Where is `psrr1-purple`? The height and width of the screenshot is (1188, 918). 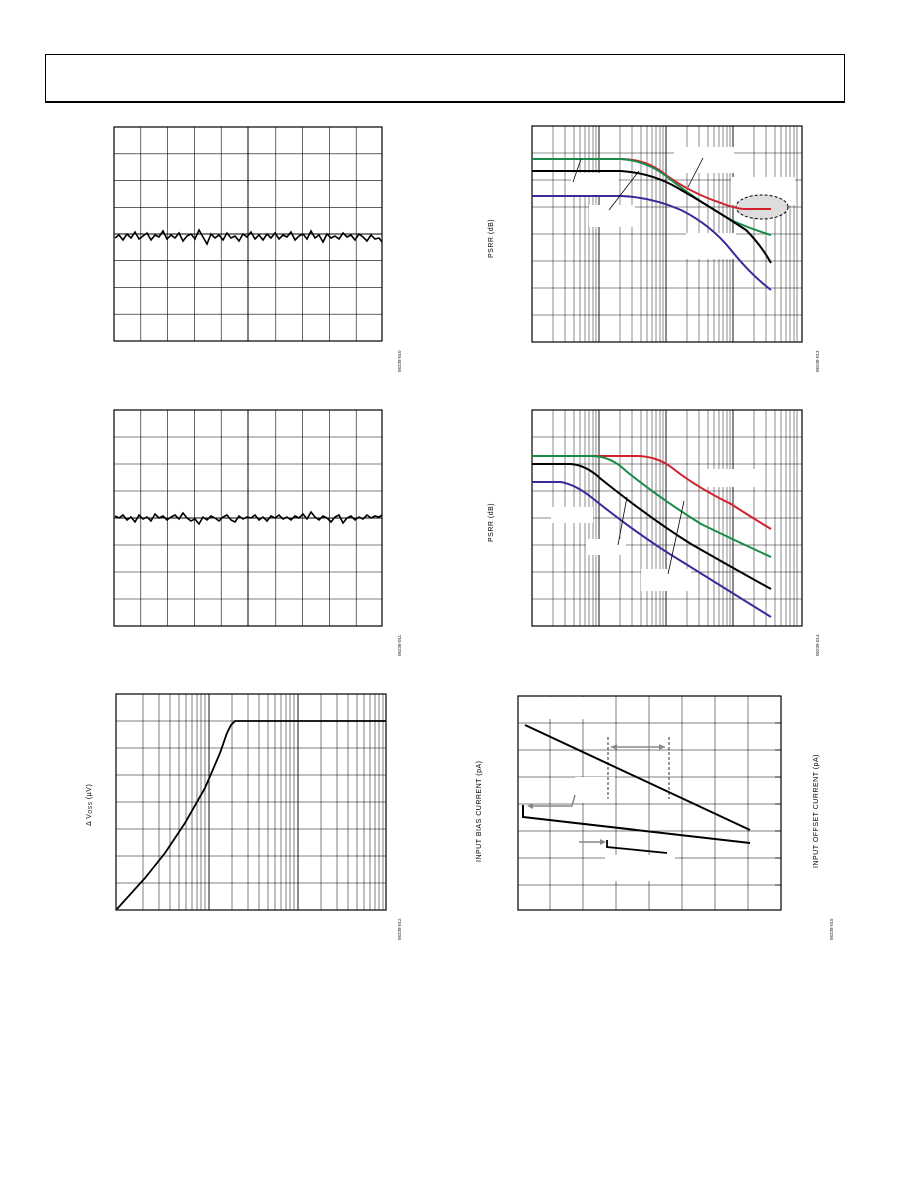 psrr1-purple is located at coordinates (652, 243).